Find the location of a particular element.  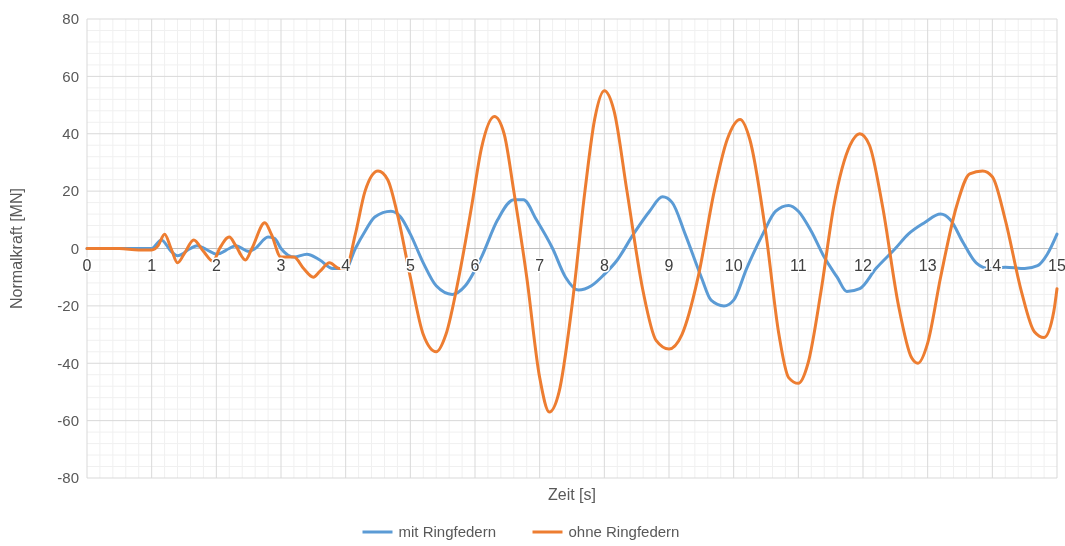

x-axis-title: Zeit [s] is located at coordinates (572, 494).